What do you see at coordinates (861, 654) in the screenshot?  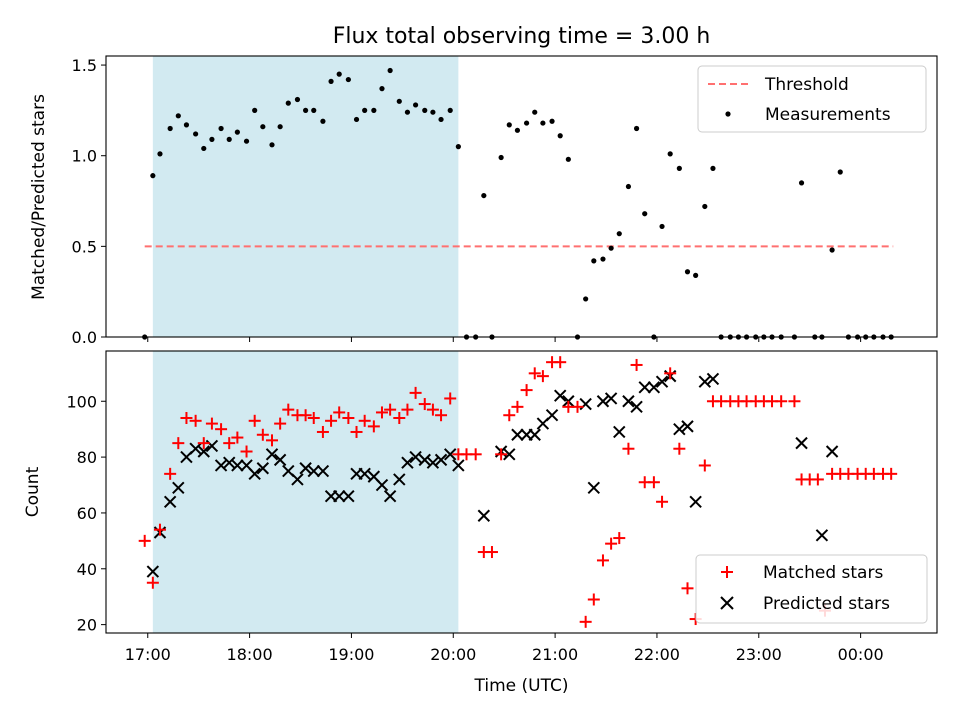 I see `x-tick-label: 00:00` at bounding box center [861, 654].